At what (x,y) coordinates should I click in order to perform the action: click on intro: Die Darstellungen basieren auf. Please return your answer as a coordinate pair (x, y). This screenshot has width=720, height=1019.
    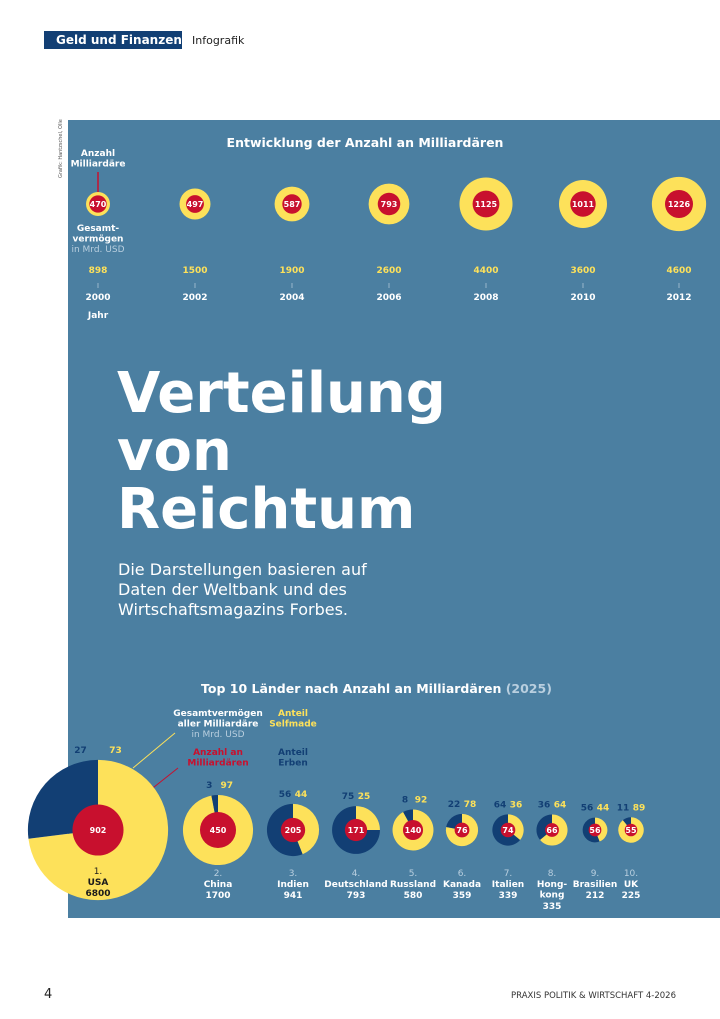
    Looking at the image, I should click on (242, 569).